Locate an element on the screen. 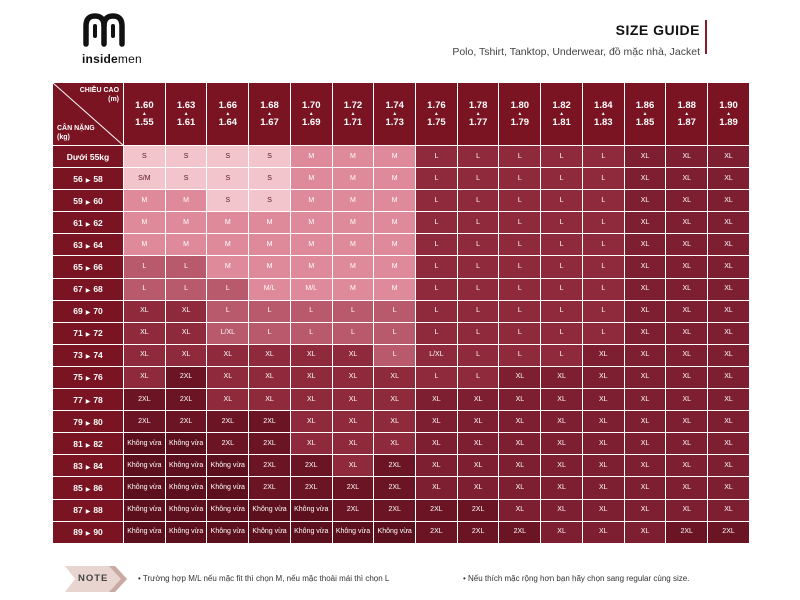 This screenshot has width=800, height=600. weight-to: 84 is located at coordinates (98, 465).